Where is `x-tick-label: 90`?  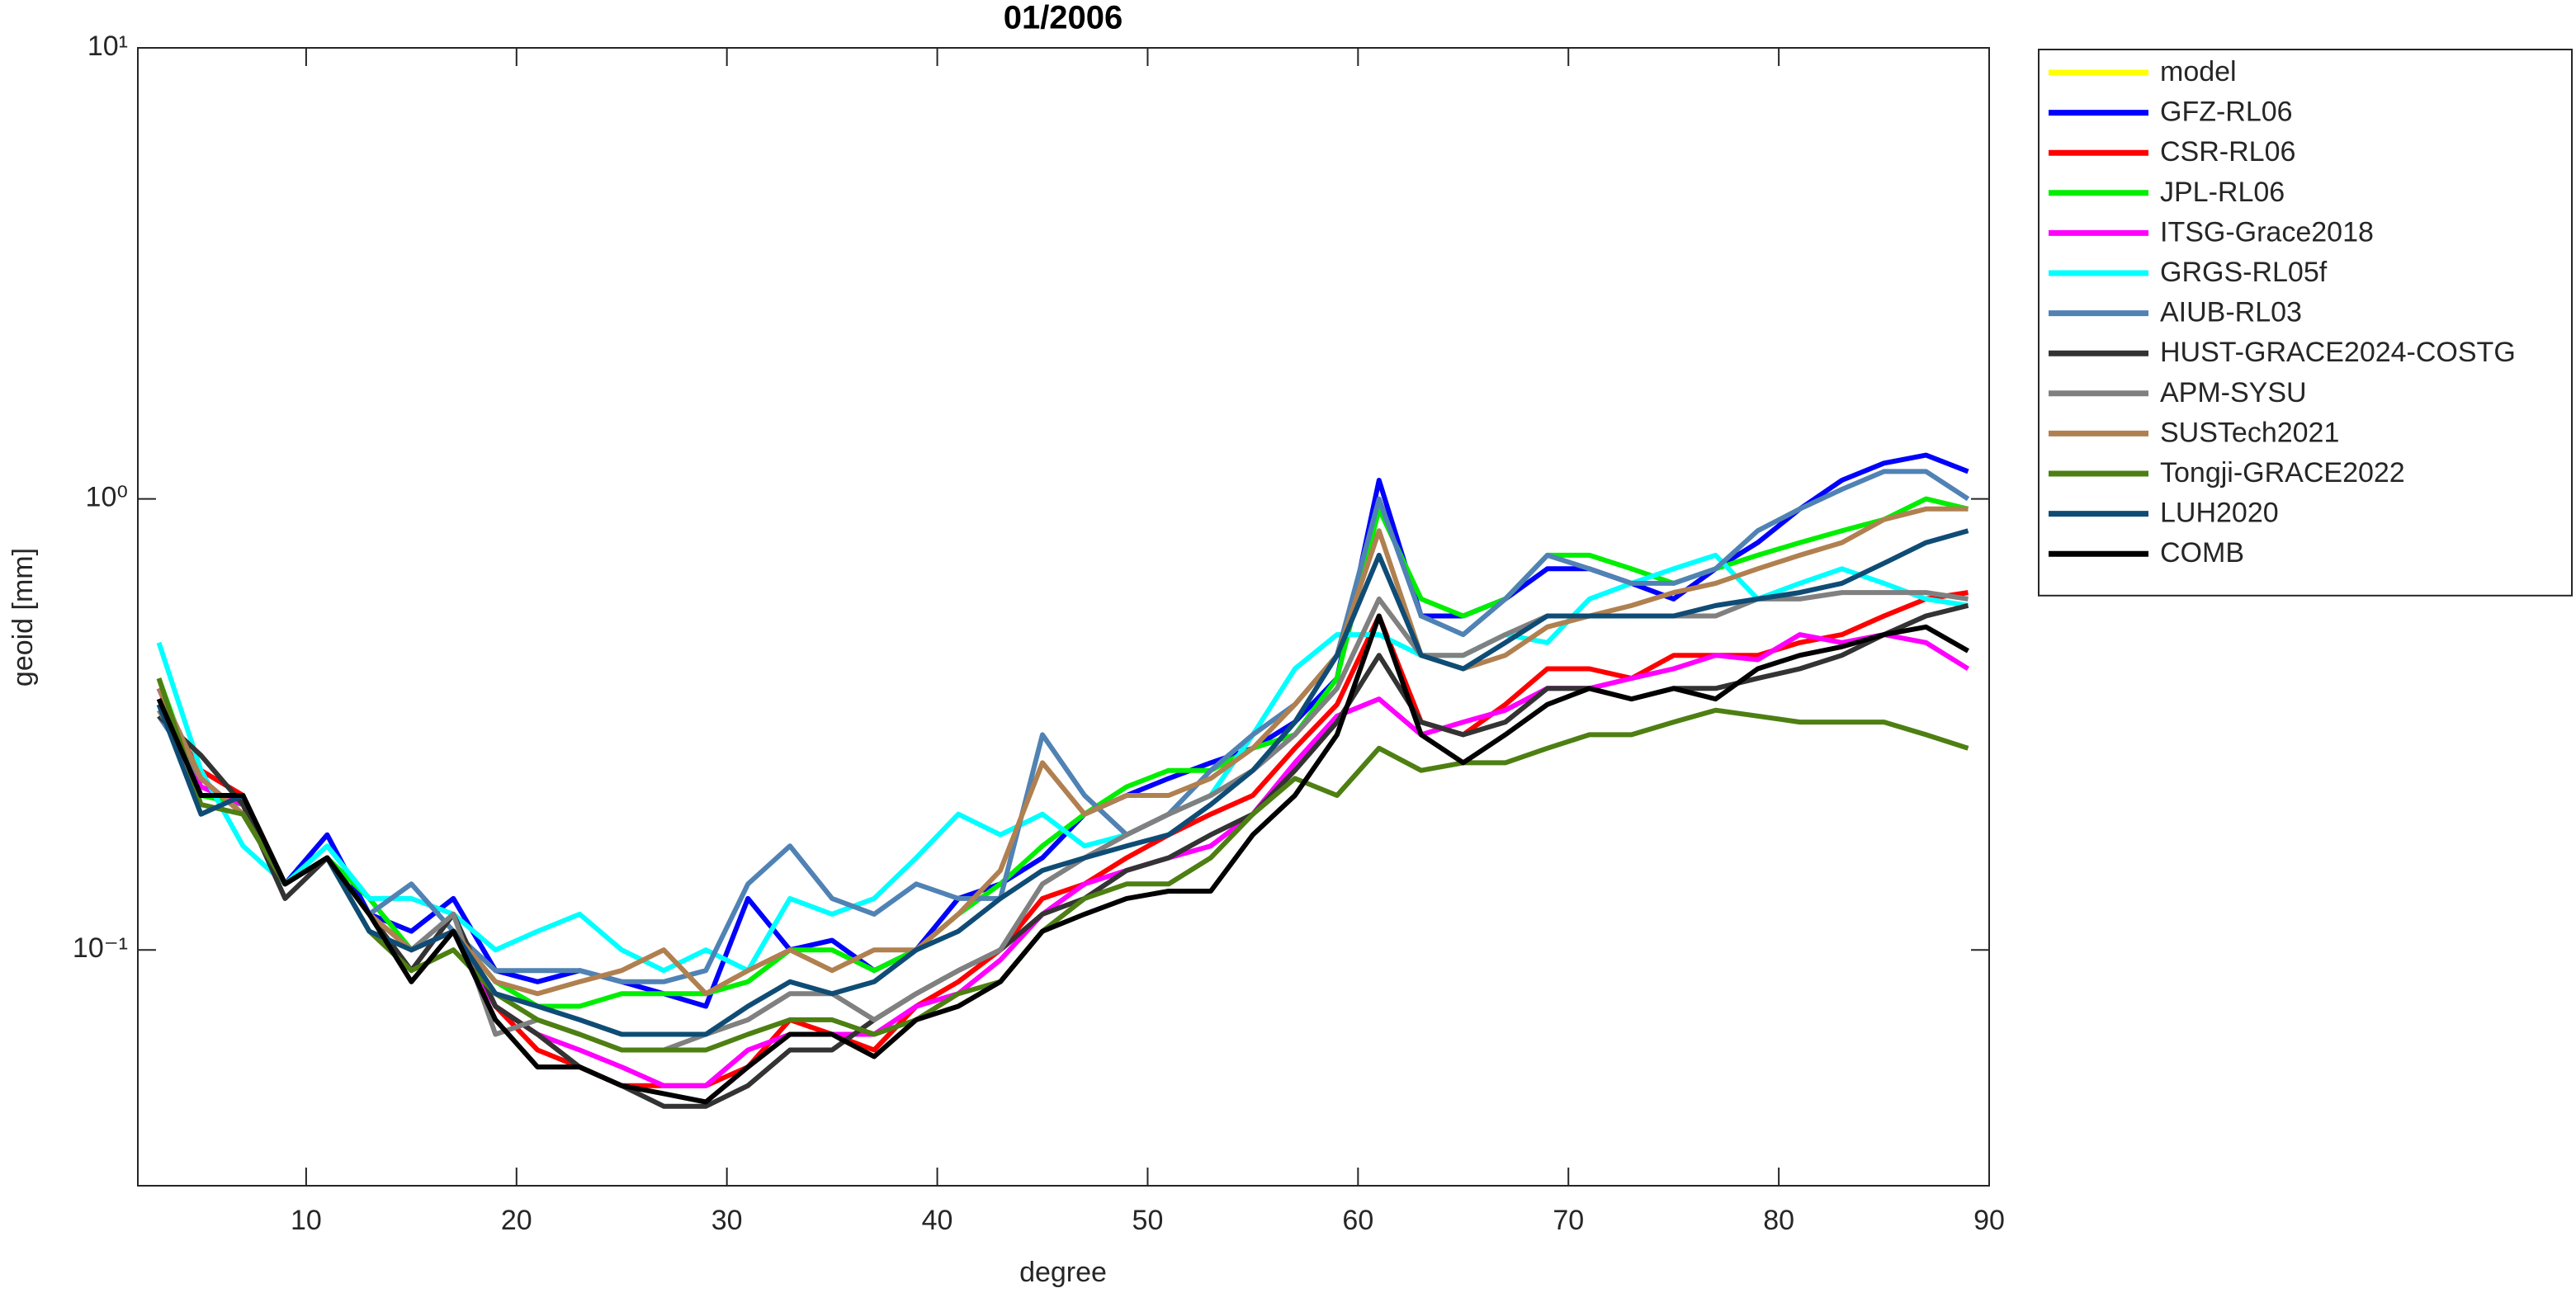
x-tick-label: 90 is located at coordinates (1989, 1220).